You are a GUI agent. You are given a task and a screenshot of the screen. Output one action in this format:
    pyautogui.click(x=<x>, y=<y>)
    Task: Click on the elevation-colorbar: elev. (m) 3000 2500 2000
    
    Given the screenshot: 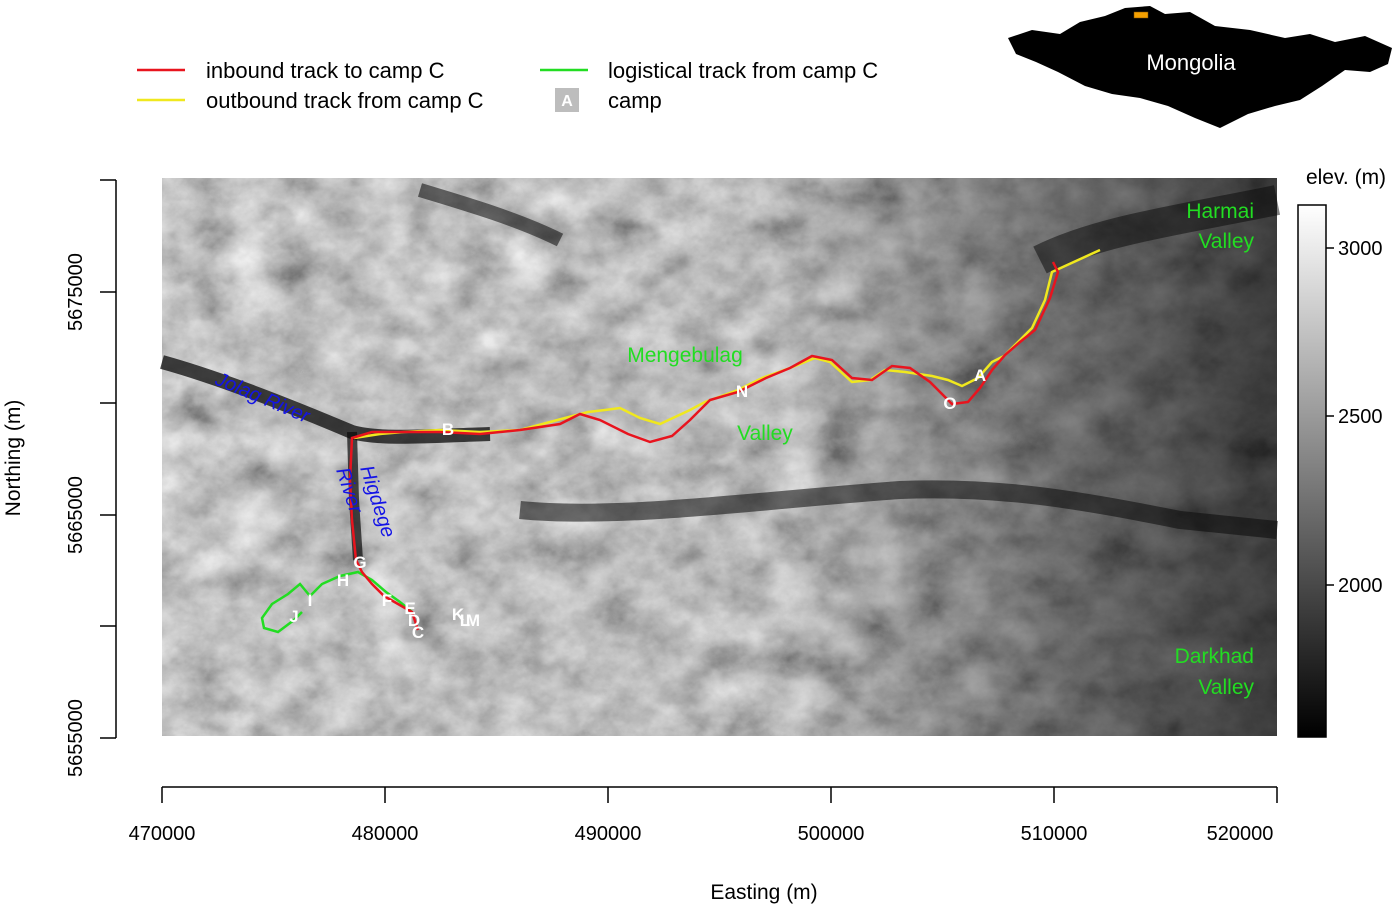 What is the action you would take?
    pyautogui.click(x=1341, y=452)
    